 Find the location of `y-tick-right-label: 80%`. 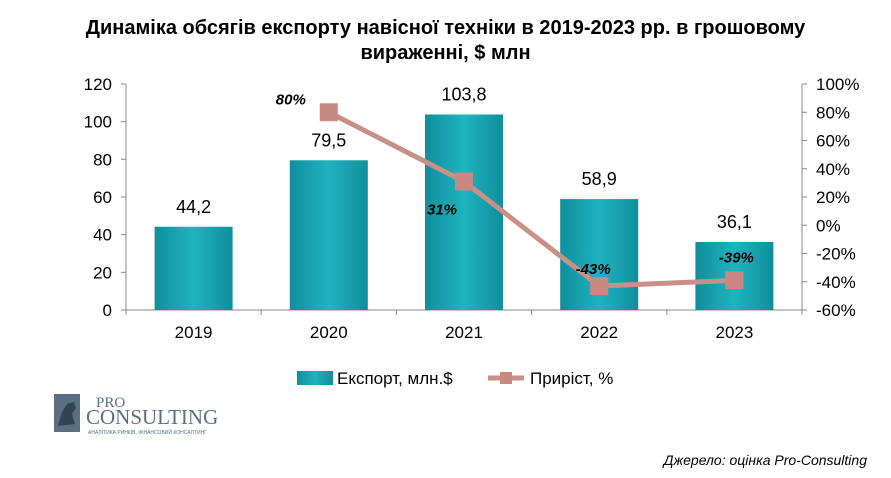

y-tick-right-label: 80% is located at coordinates (833, 112).